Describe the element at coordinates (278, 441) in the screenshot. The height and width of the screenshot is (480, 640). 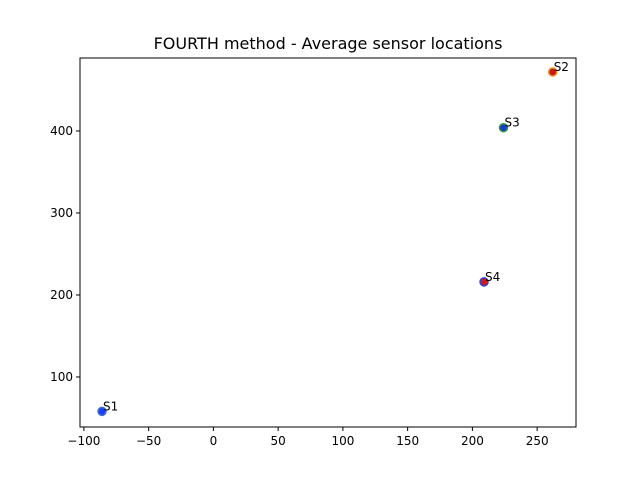
I see `x-tick-label: 50` at that location.